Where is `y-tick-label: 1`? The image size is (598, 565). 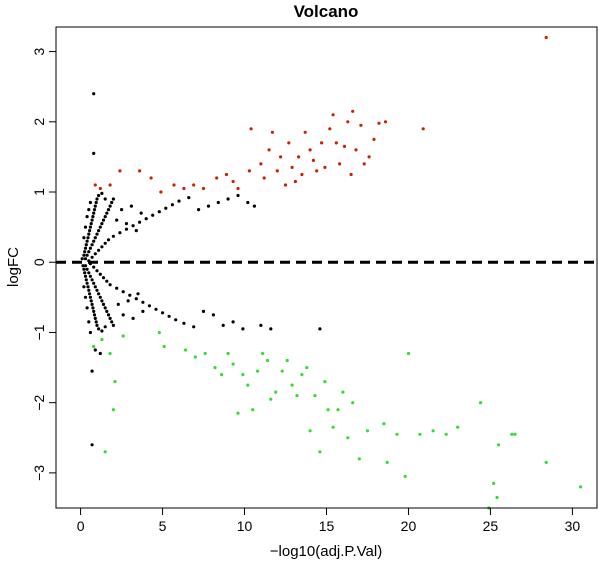 y-tick-label: 1 is located at coordinates (39, 192).